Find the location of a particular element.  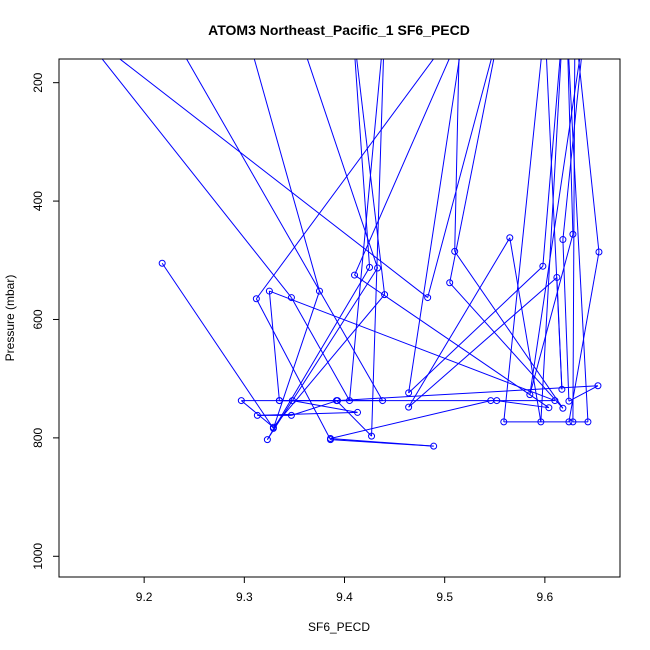

y-tick-label: 600 is located at coordinates (38, 319).